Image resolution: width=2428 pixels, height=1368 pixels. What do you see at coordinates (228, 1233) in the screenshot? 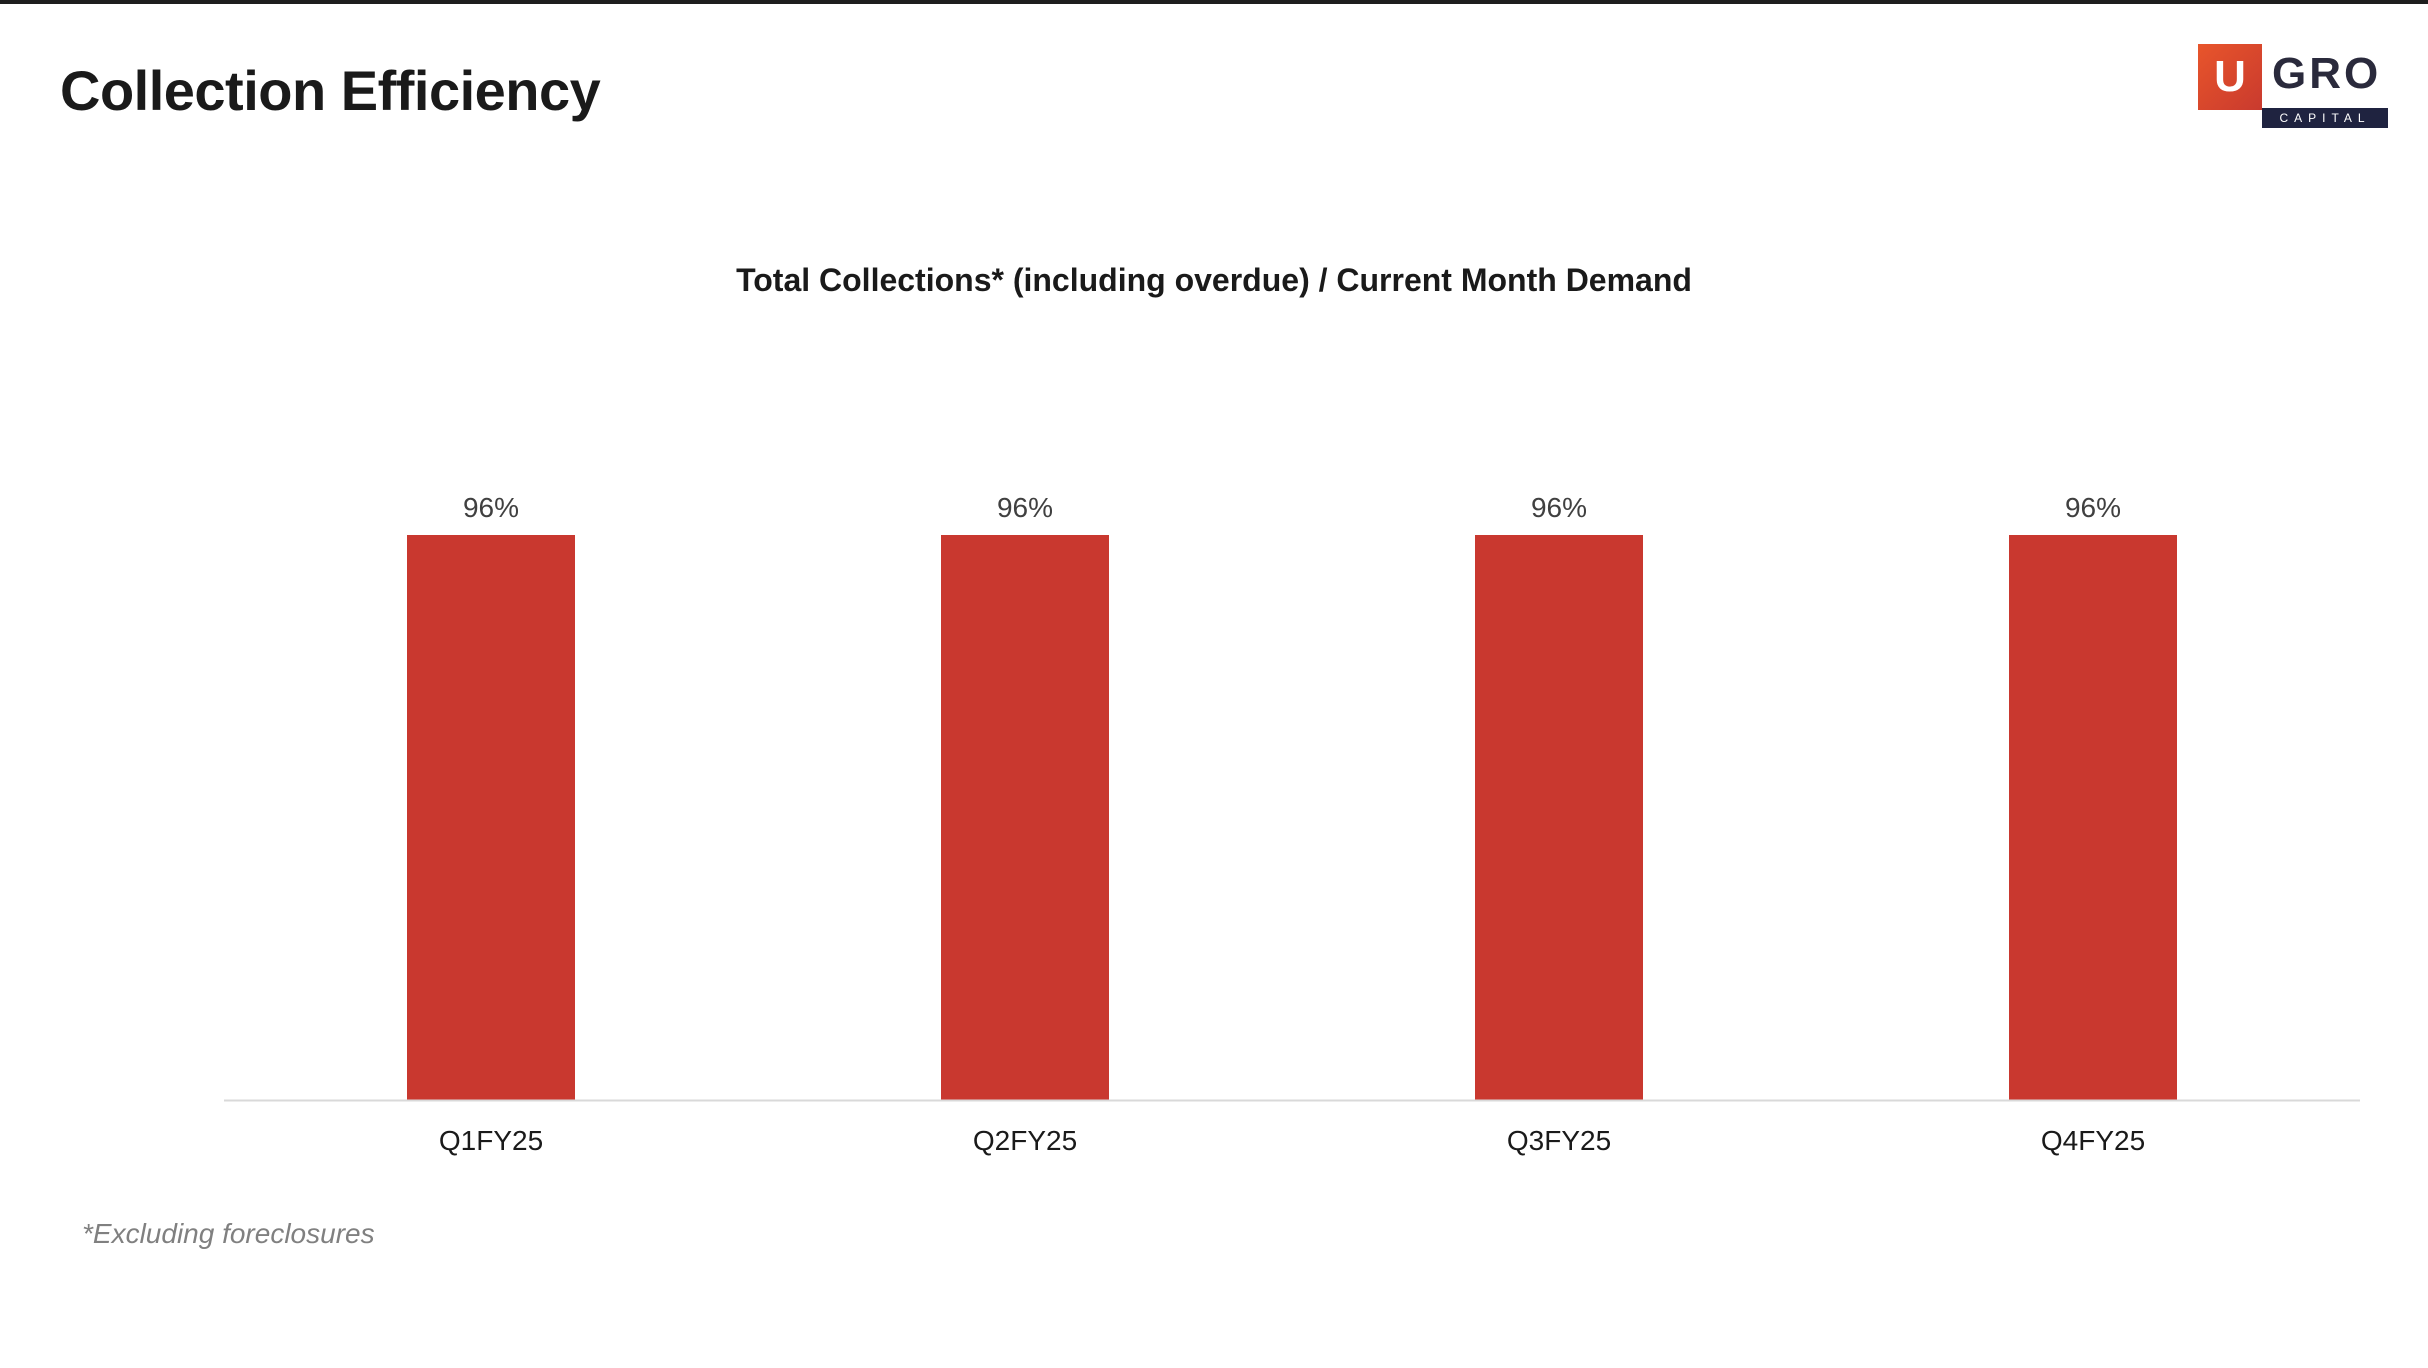
I see `footnote: *Excluding foreclosures` at bounding box center [228, 1233].